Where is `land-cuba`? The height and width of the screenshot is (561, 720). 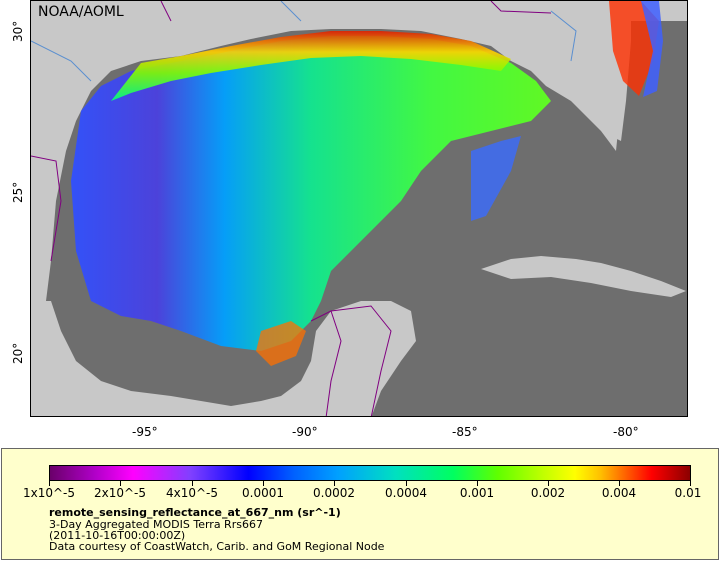 land-cuba is located at coordinates (583, 276).